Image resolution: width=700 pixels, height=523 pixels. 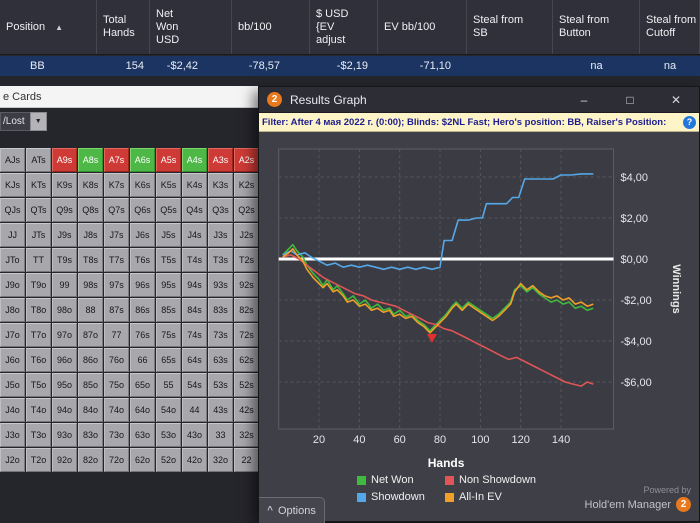 I want to click on hand-cell-JTo: JTo, so click(x=12, y=260).